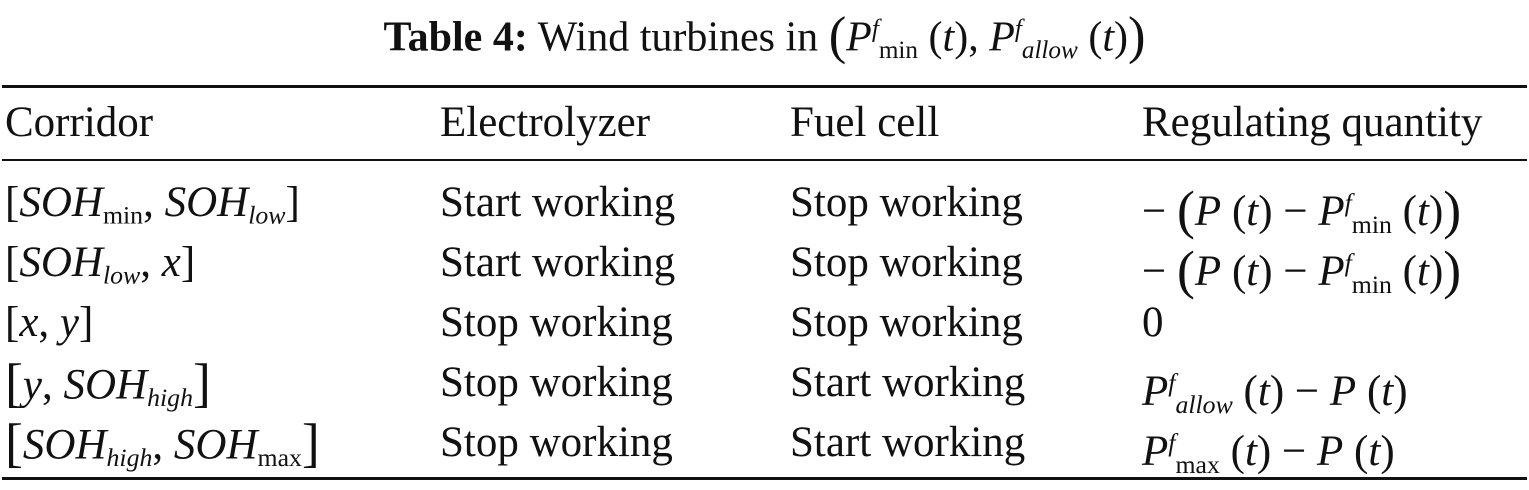  I want to click on title-label: Table 4:, so click(455, 37).